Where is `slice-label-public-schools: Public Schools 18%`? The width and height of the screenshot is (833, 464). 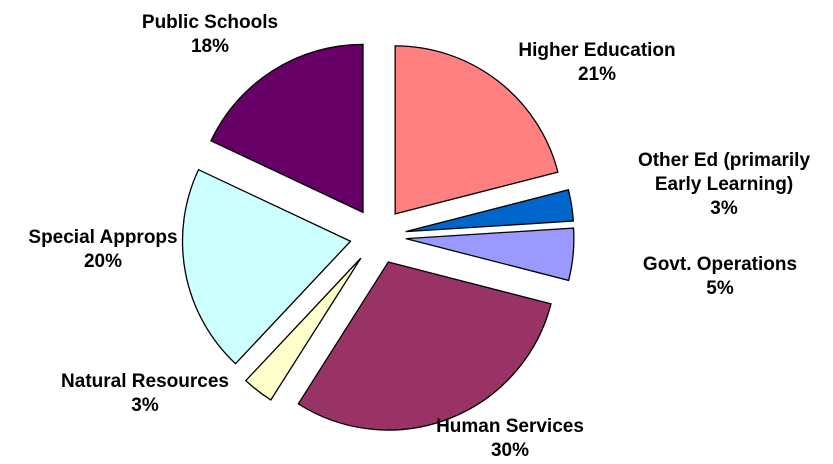
slice-label-public-schools: Public Schools 18% is located at coordinates (210, 34).